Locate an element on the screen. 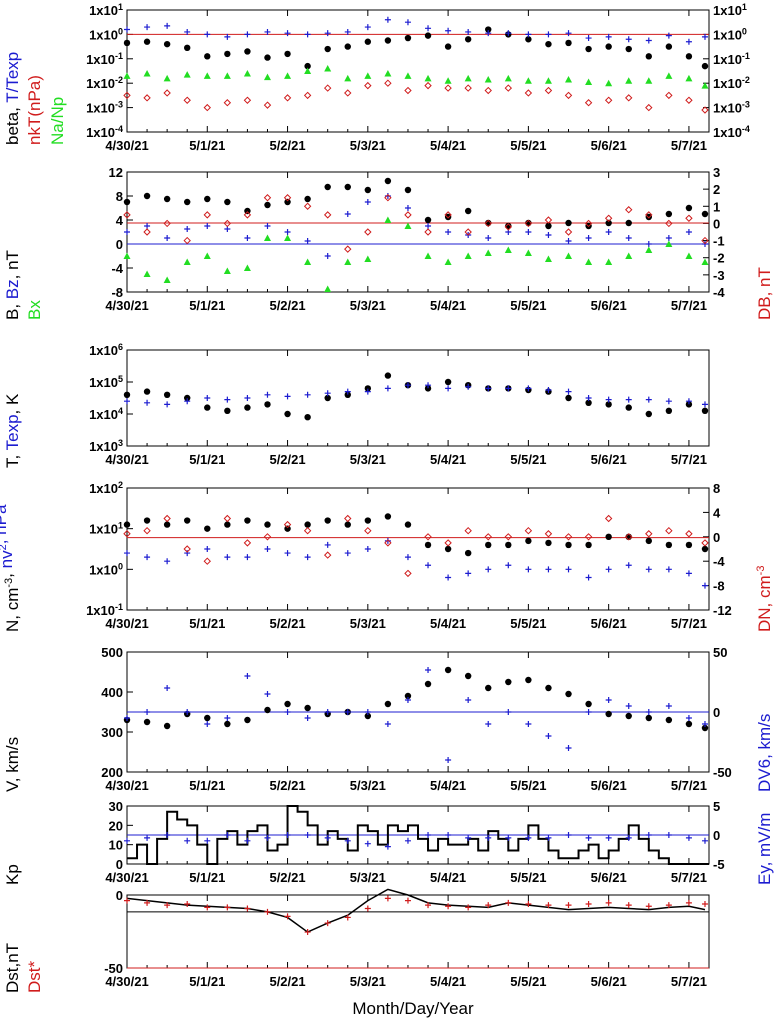  y-tick-label: 300 is located at coordinates (112, 732).